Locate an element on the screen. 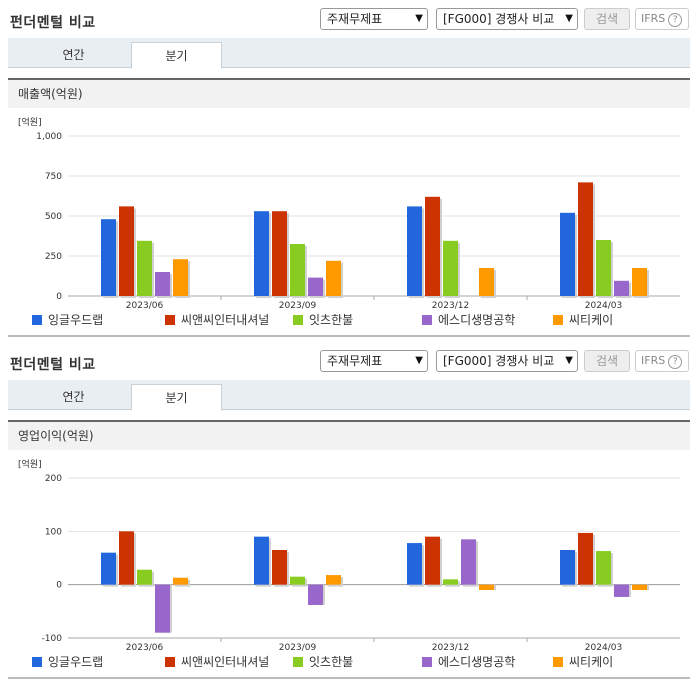 The width and height of the screenshot is (696, 684). legend-label: 에스디생명공학 is located at coordinates (477, 320).